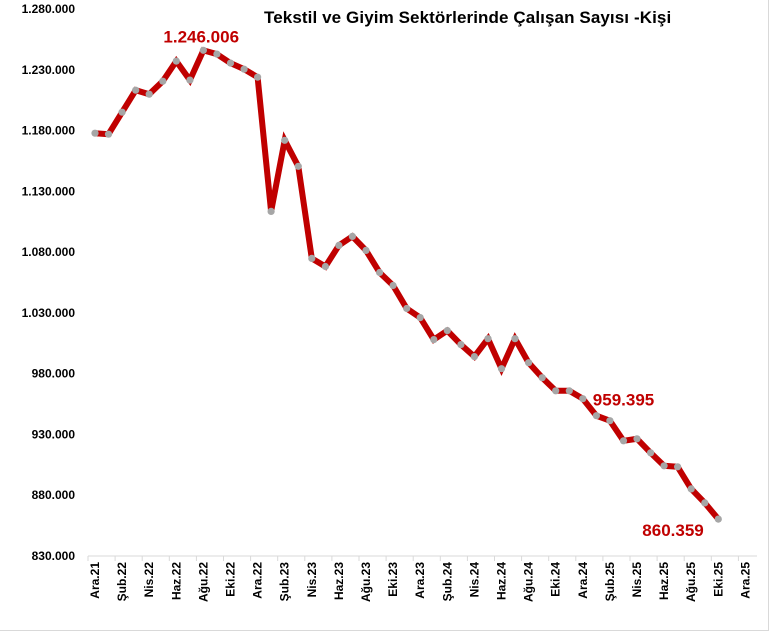  Describe the element at coordinates (49, 131) in the screenshot. I see `y-tick-label: 1.180.000` at that location.